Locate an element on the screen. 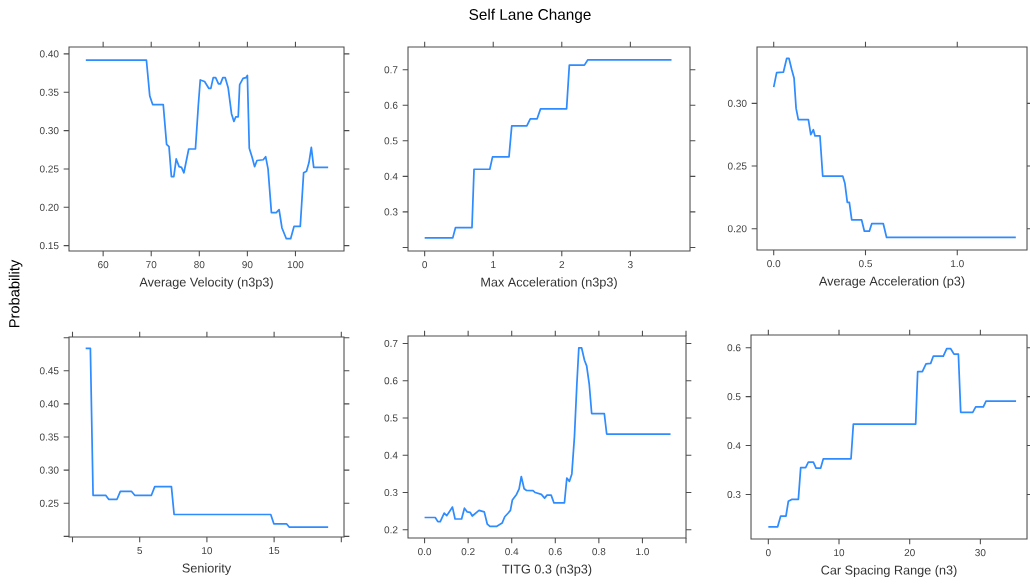  x-tick-label: 0.2 is located at coordinates (468, 552).